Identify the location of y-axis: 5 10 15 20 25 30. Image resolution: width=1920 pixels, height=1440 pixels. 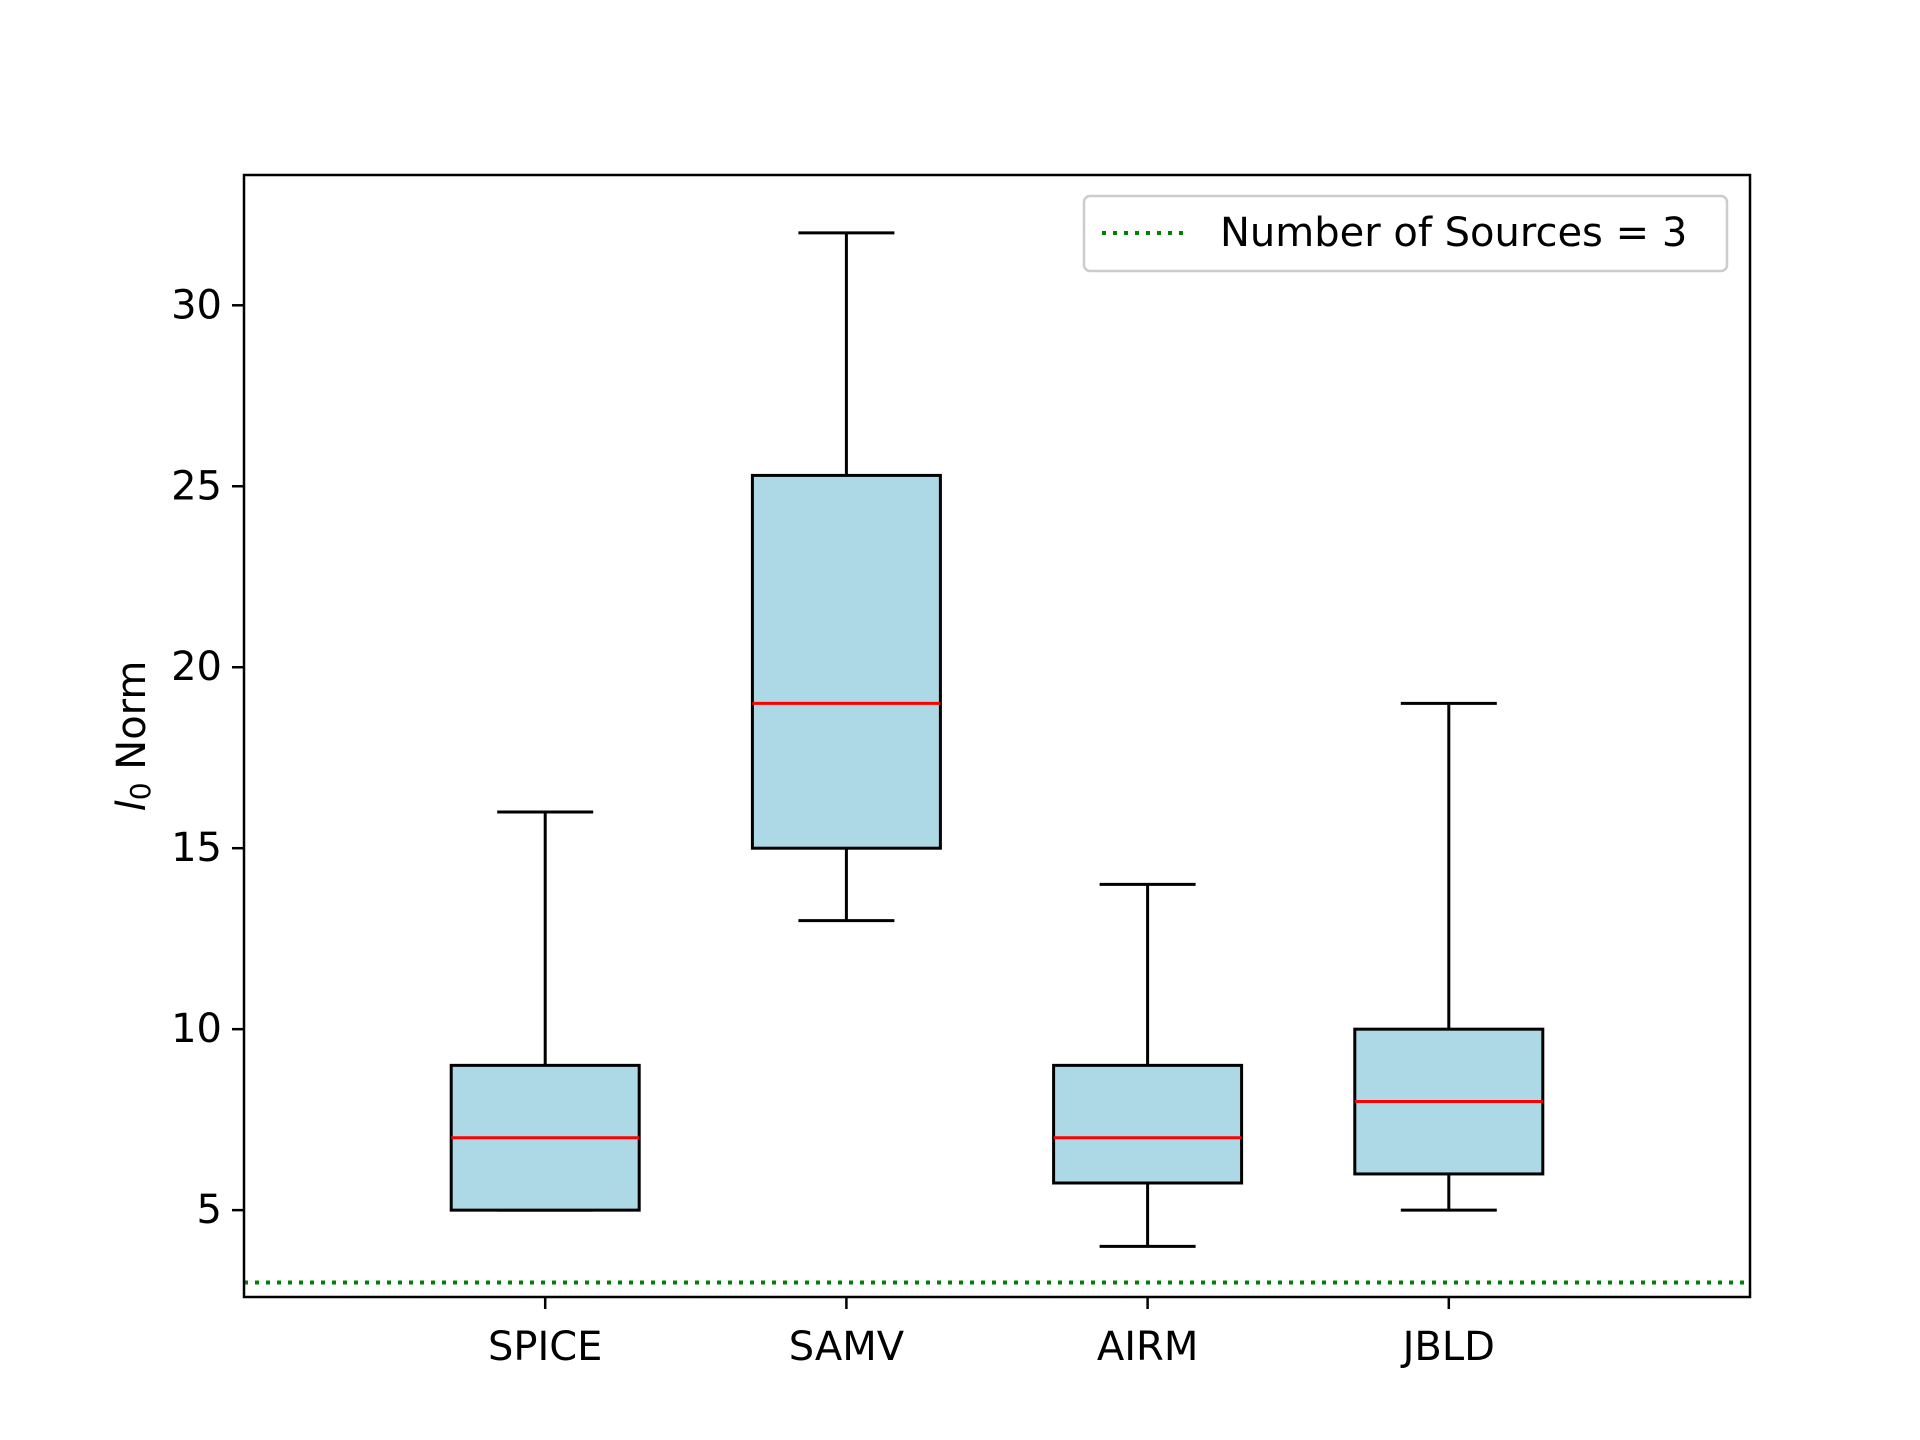
(207, 757).